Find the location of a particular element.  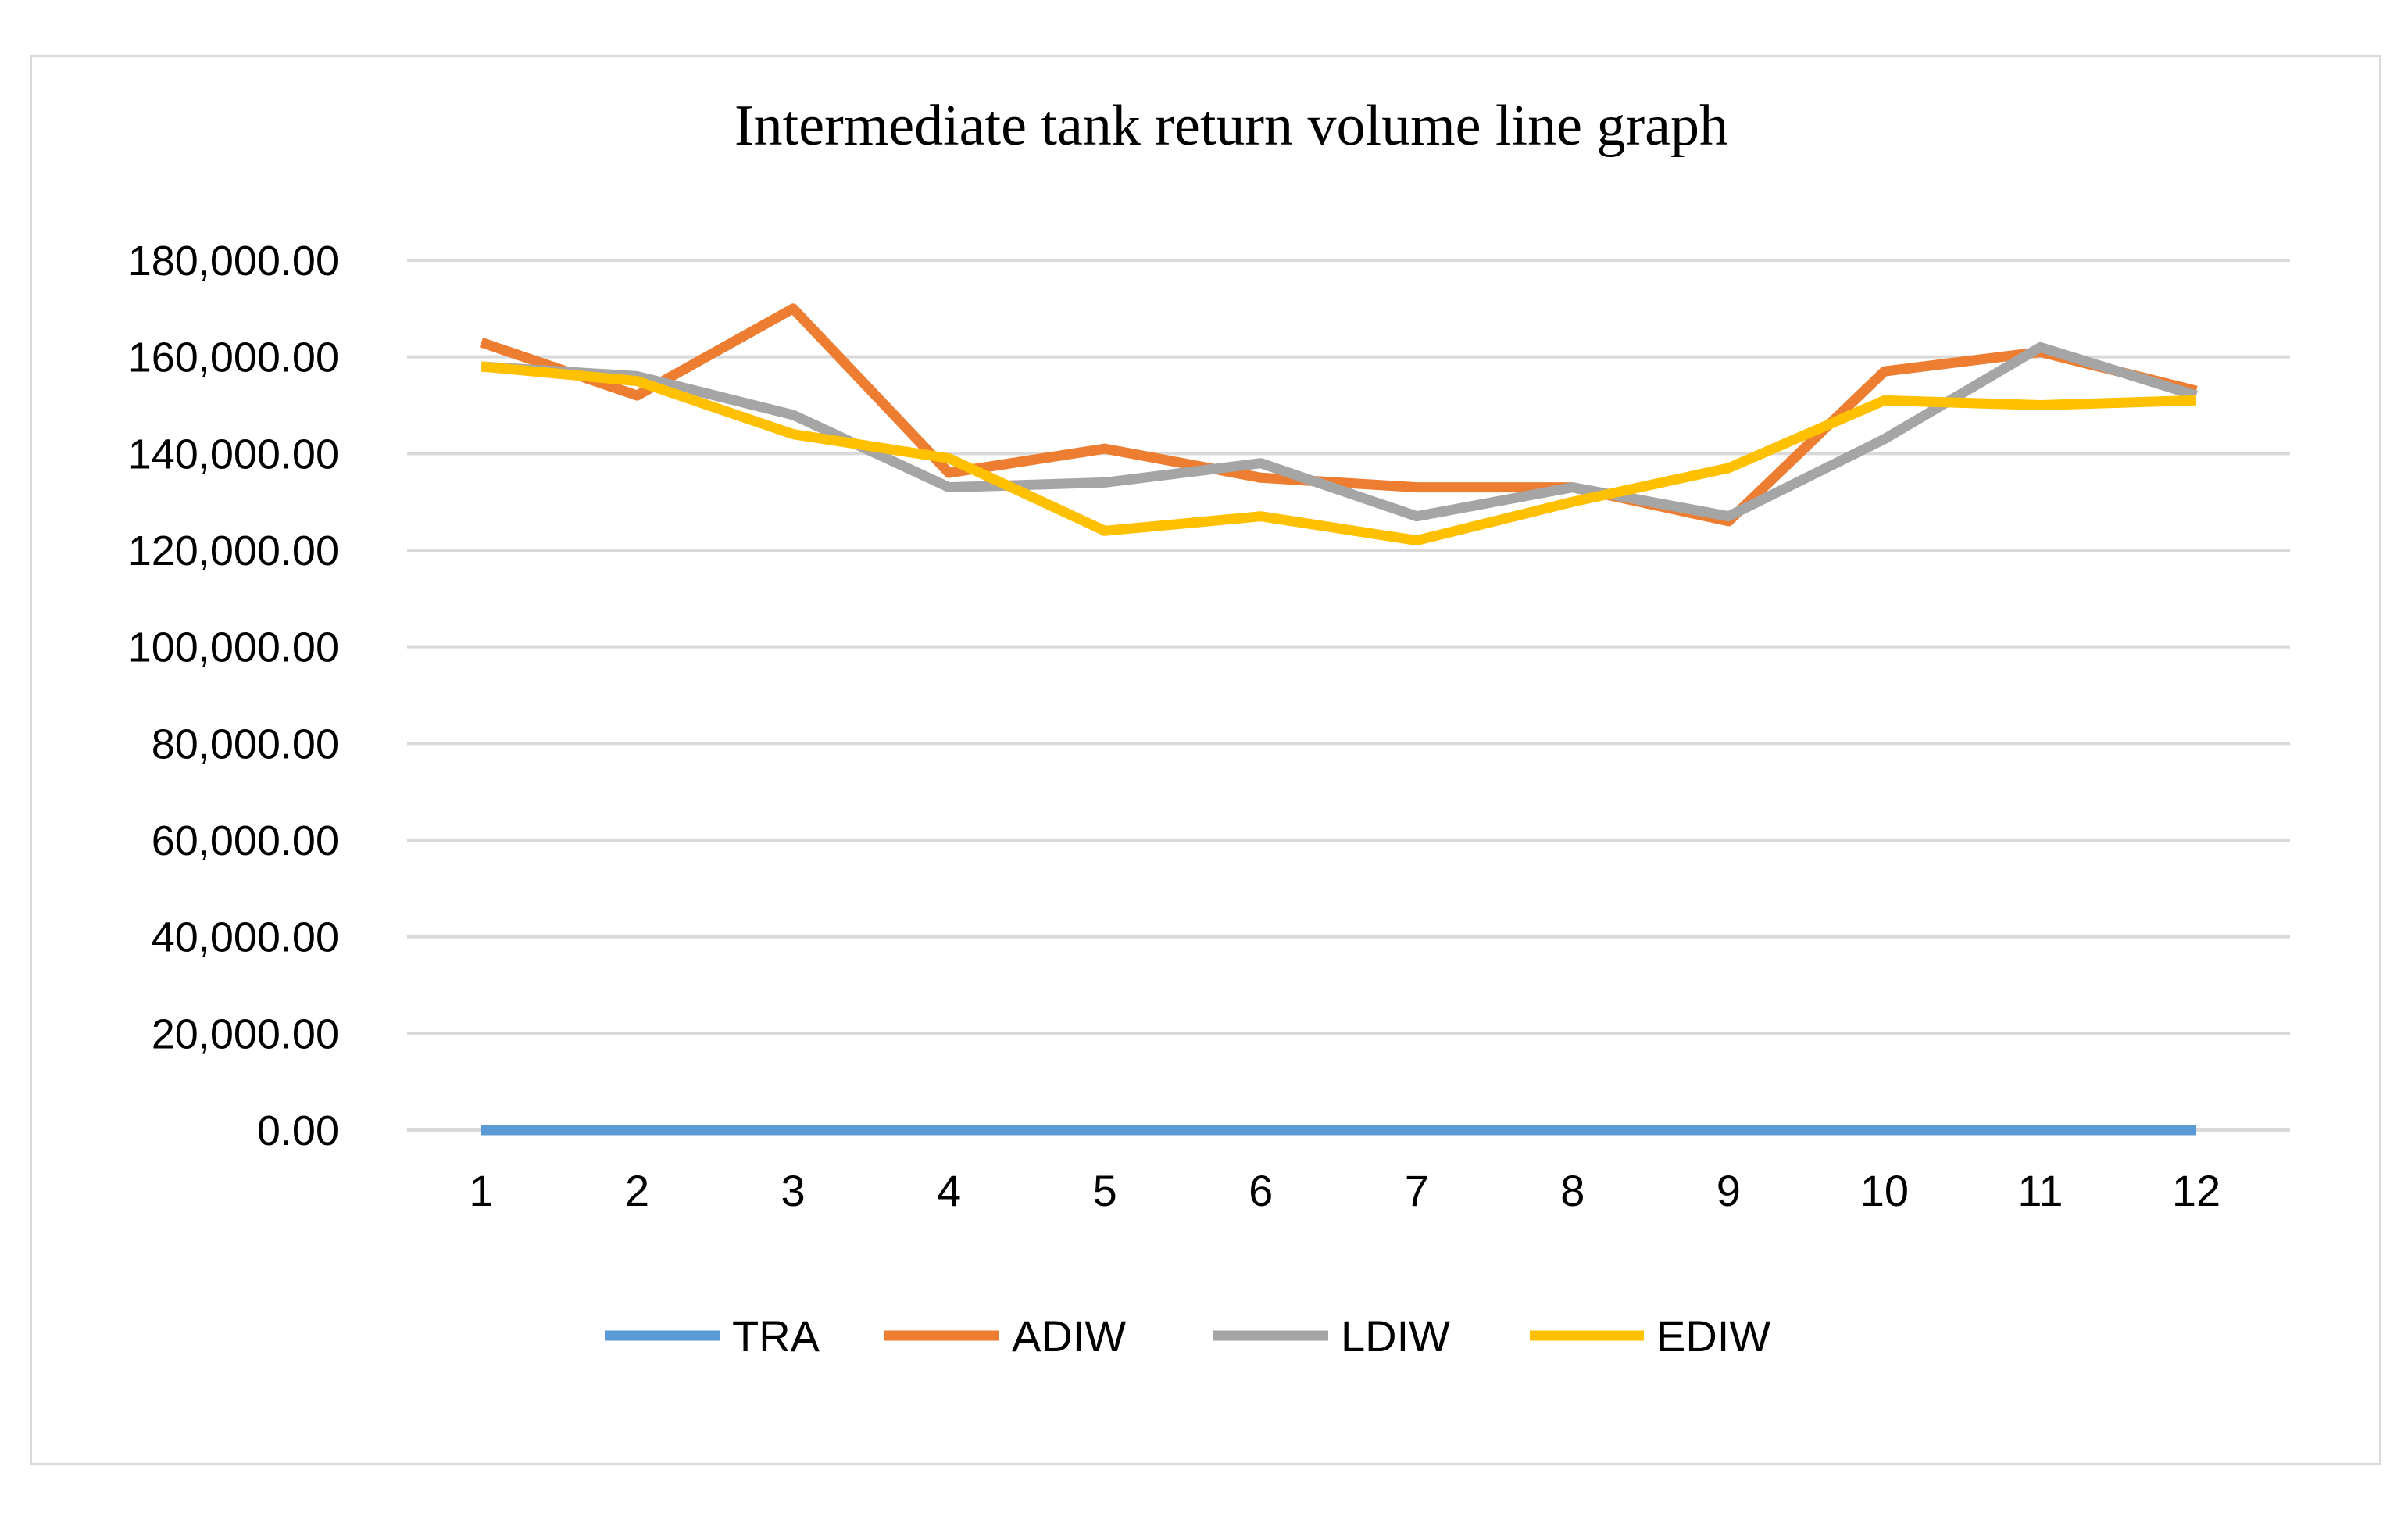

y-tick-label: 20,000.00 is located at coordinates (246, 1033).